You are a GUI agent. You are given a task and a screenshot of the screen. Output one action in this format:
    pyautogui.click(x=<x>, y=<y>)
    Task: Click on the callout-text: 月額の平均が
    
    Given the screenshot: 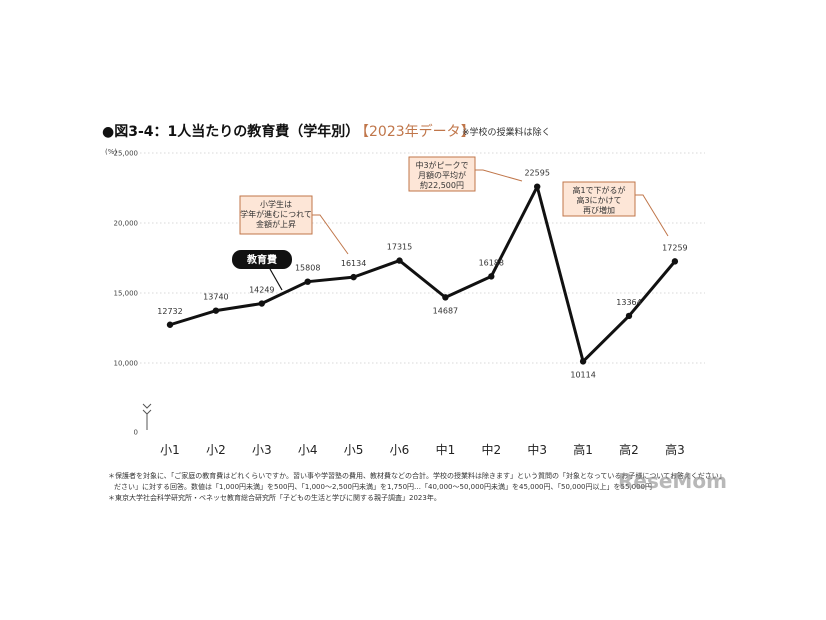 What is the action you would take?
    pyautogui.click(x=442, y=175)
    